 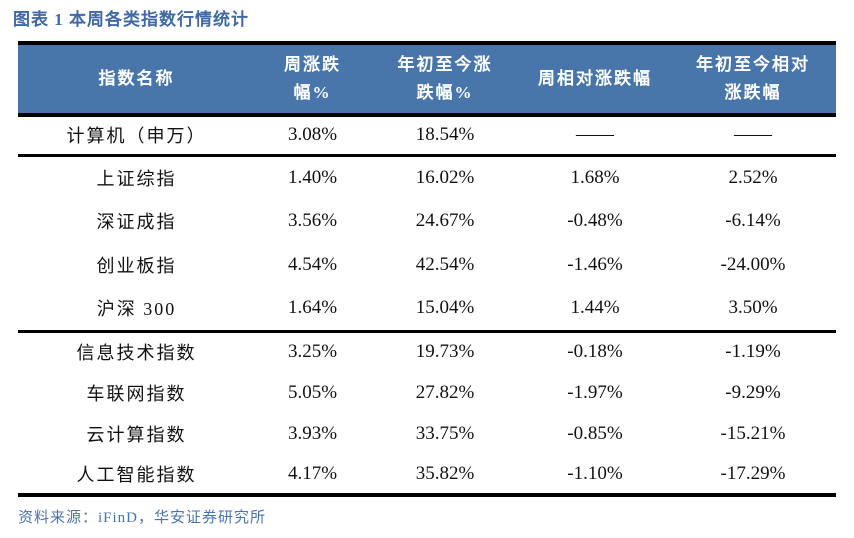 I want to click on table-row: 信息技术指数 3.25% 19.73% -0.18% -1.19%, so click(x=427, y=350).